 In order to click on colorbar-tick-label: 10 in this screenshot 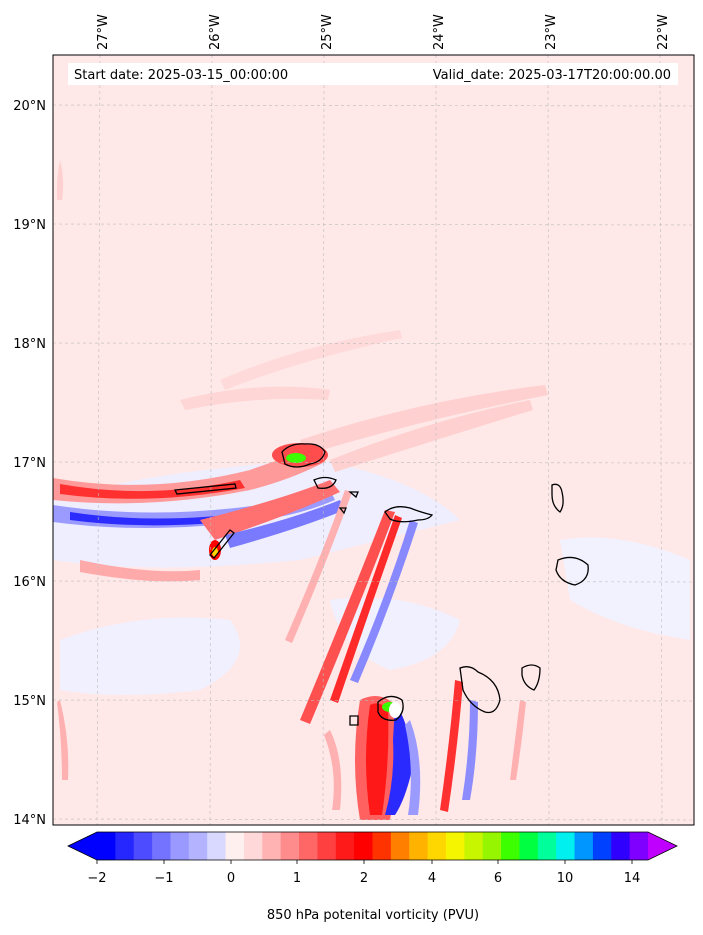, I will do `click(565, 878)`.